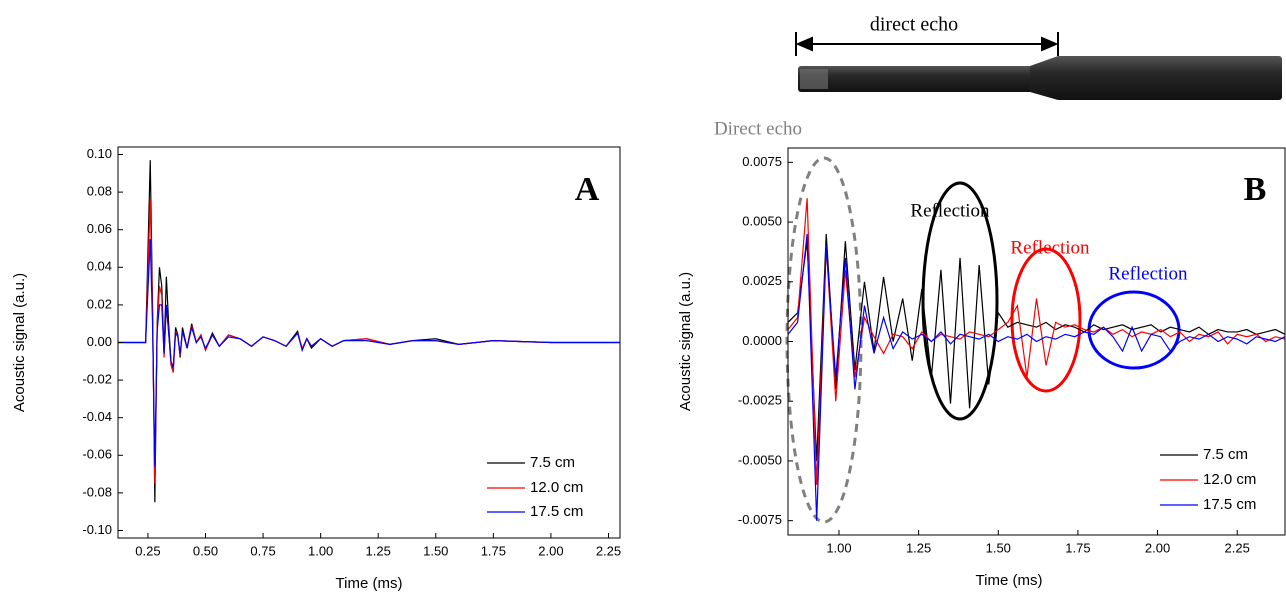 The width and height of the screenshot is (1286, 592). Describe the element at coordinates (762, 161) in the screenshot. I see `y-tick-label: 0.0075` at that location.